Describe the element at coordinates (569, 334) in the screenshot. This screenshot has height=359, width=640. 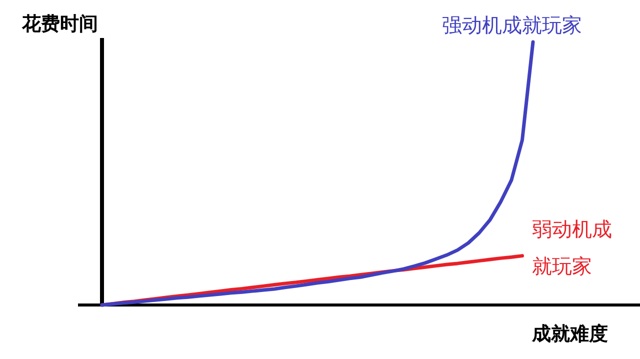
I see `x-axis-title: 成就难度` at that location.